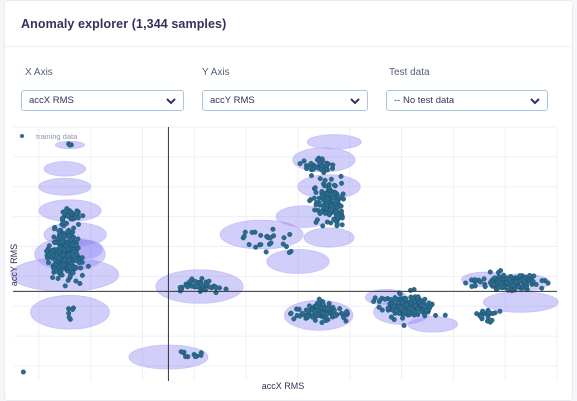 Image resolution: width=577 pixels, height=401 pixels. I want to click on x-axis-label: X Axis, so click(39, 72).